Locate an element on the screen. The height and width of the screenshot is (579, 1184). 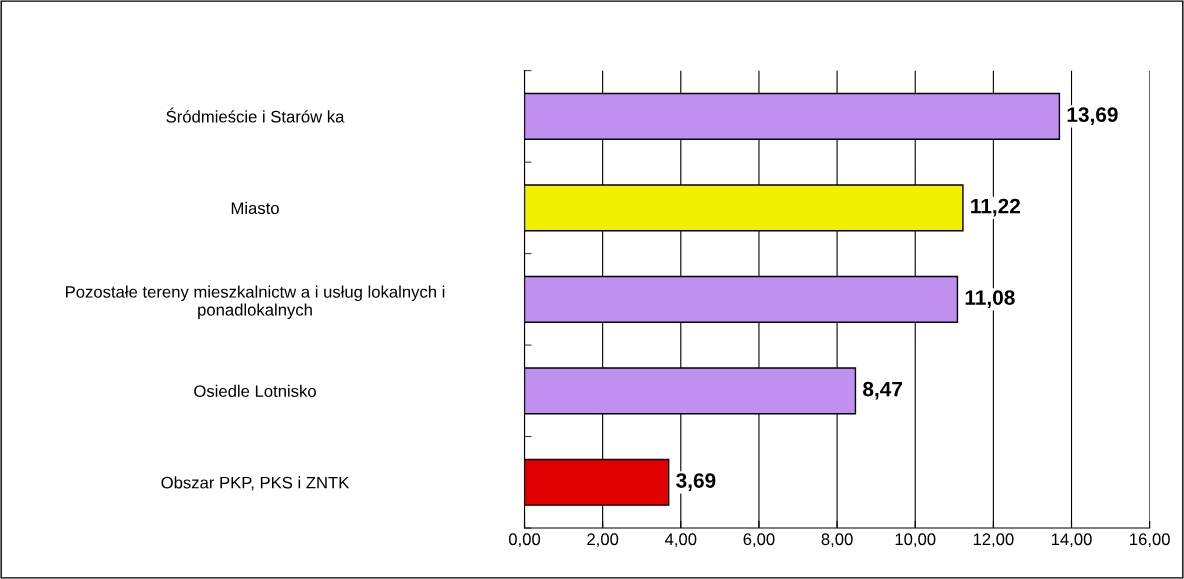
y-tick-label: Śródmieście i Starów ka is located at coordinates (255, 115).